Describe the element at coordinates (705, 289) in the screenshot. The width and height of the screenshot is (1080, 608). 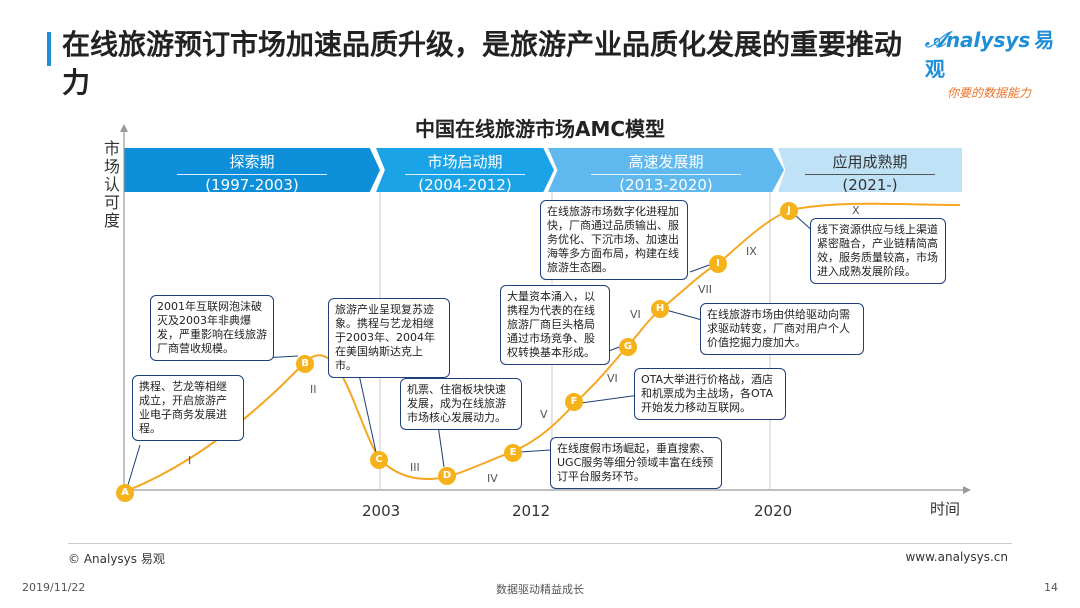
I see `stage-label: VII` at that location.